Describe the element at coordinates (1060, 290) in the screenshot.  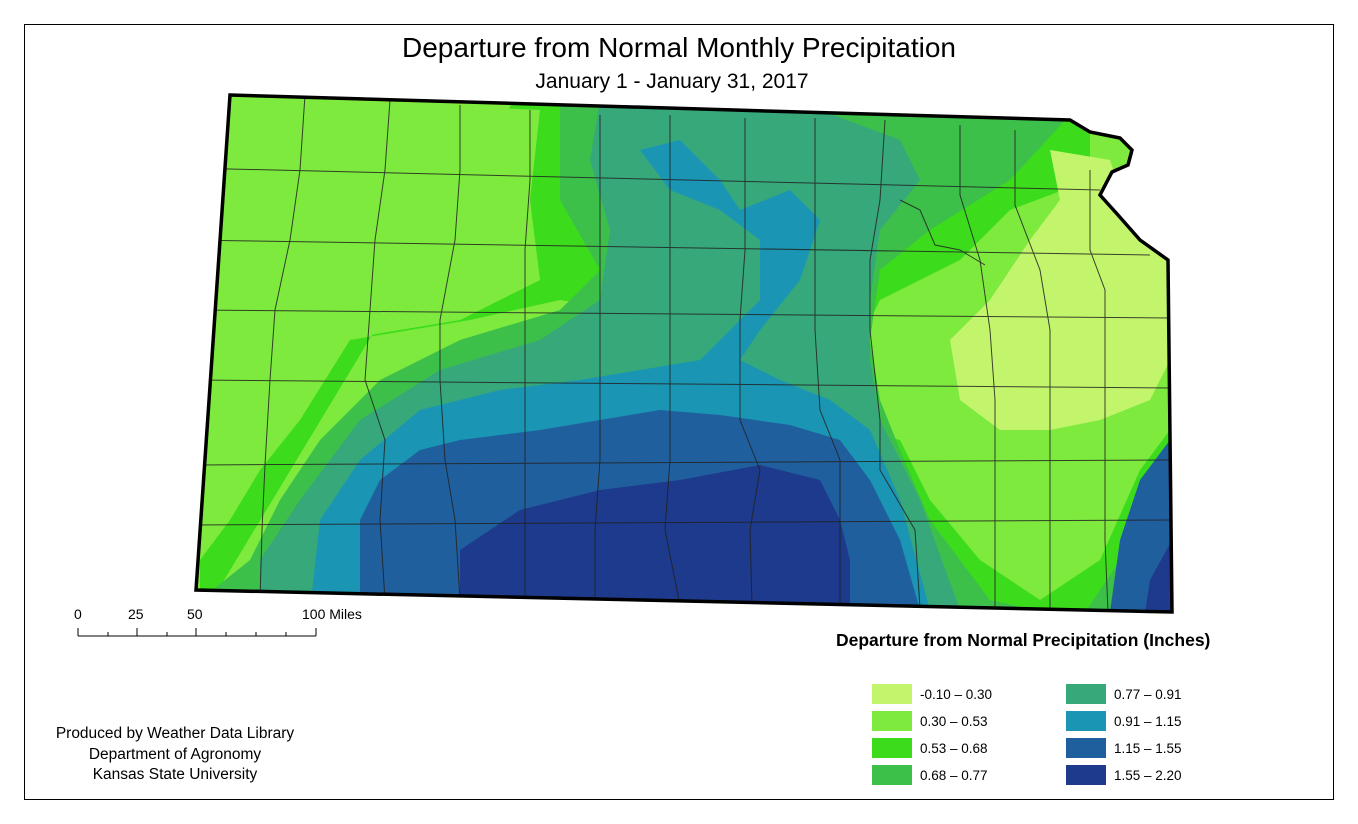
I see `zone--0.10-0.30` at that location.